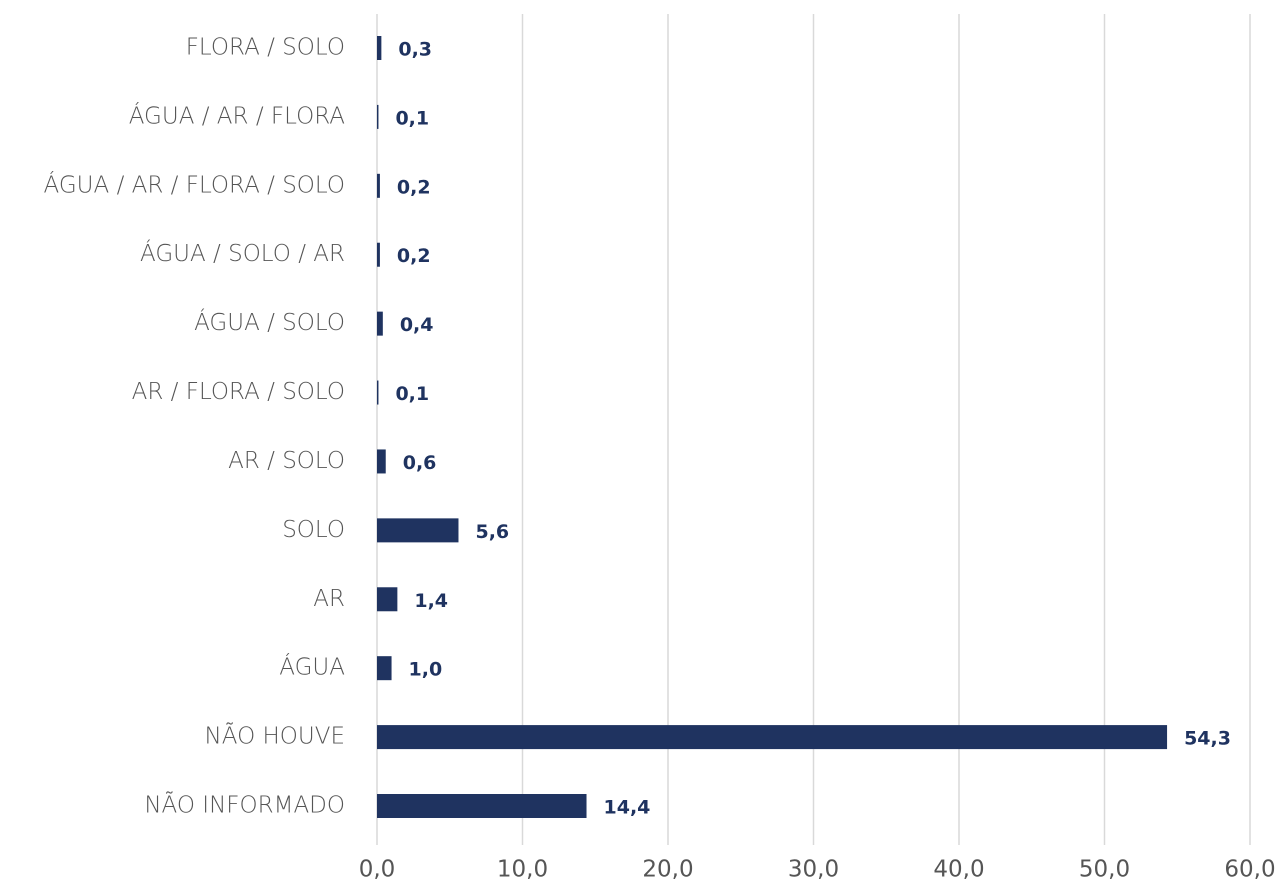 This screenshot has width=1280, height=891. What do you see at coordinates (420, 463) in the screenshot?
I see `data-label: 0,6` at bounding box center [420, 463].